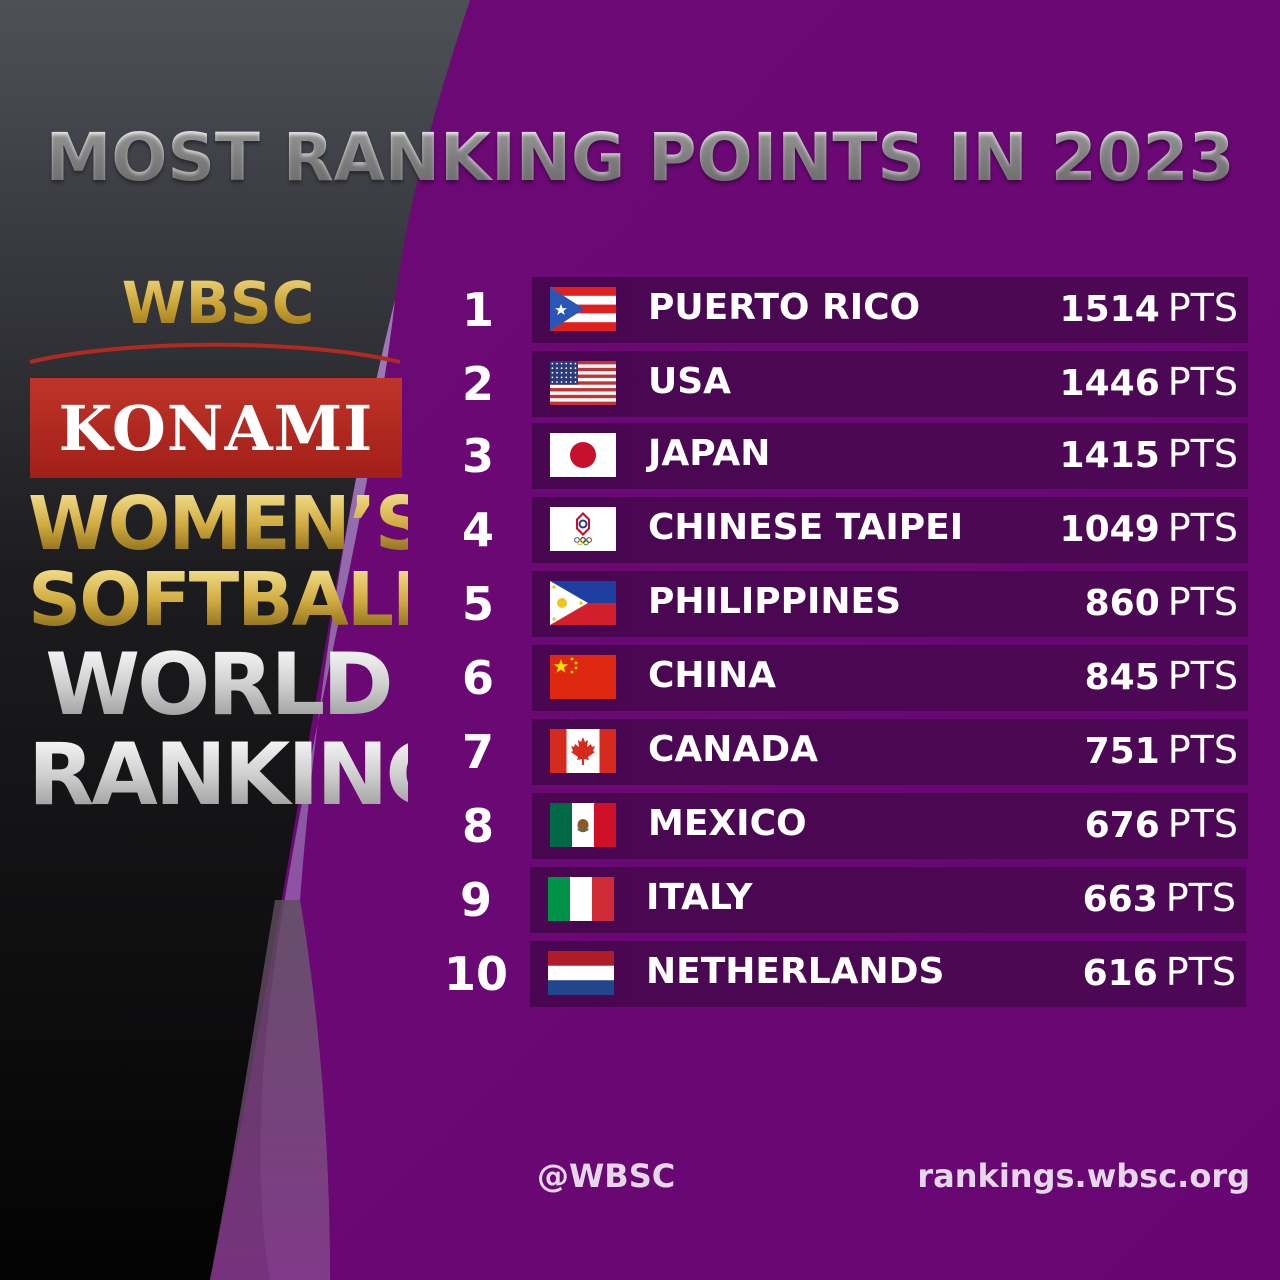 The image size is (1280, 1280). What do you see at coordinates (583, 751) in the screenshot?
I see `canada-flag-icon` at bounding box center [583, 751].